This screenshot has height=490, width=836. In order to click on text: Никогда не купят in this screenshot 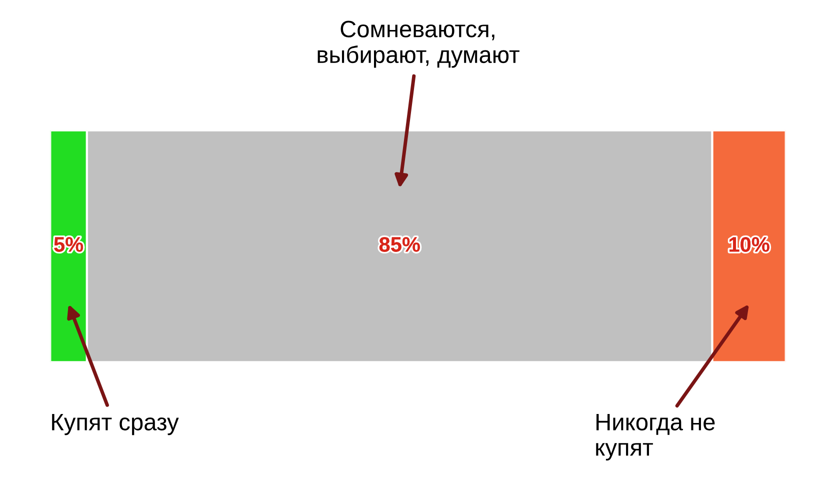, I will do `click(655, 437)`.